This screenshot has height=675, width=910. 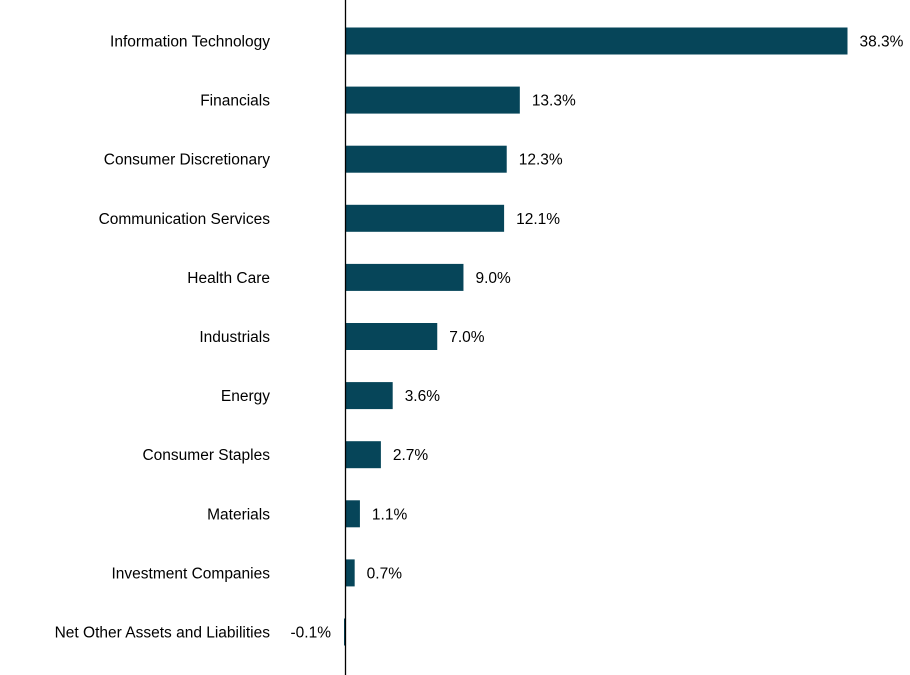 I want to click on category-label: Net Other Assets and Liabilities, so click(x=163, y=633).